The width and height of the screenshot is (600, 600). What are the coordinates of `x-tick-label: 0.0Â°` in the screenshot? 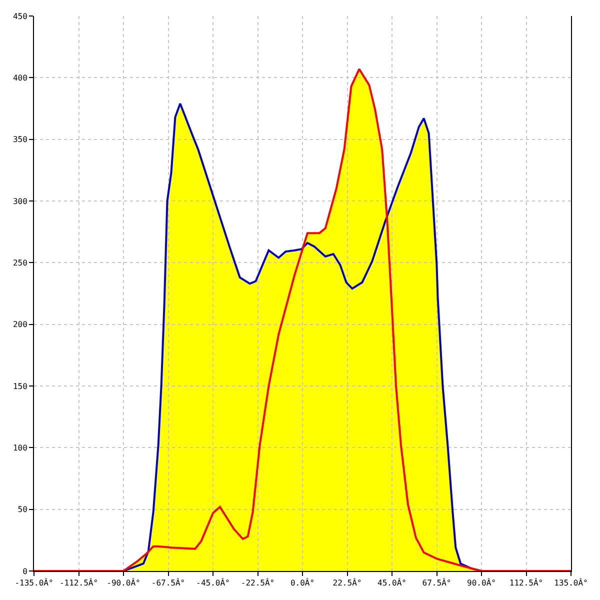 It's located at (302, 583).